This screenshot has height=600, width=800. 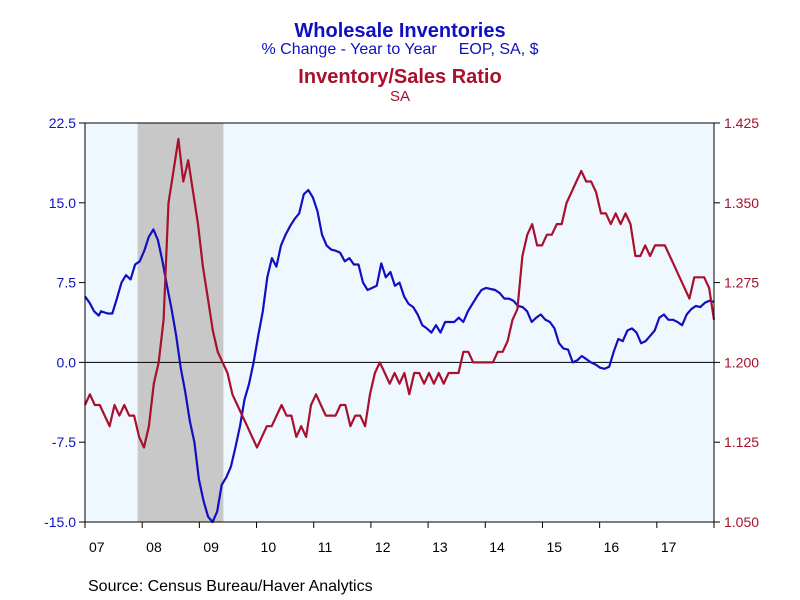 I want to click on chart-subtitle-left: % Change - Year to Year, so click(x=349, y=49).